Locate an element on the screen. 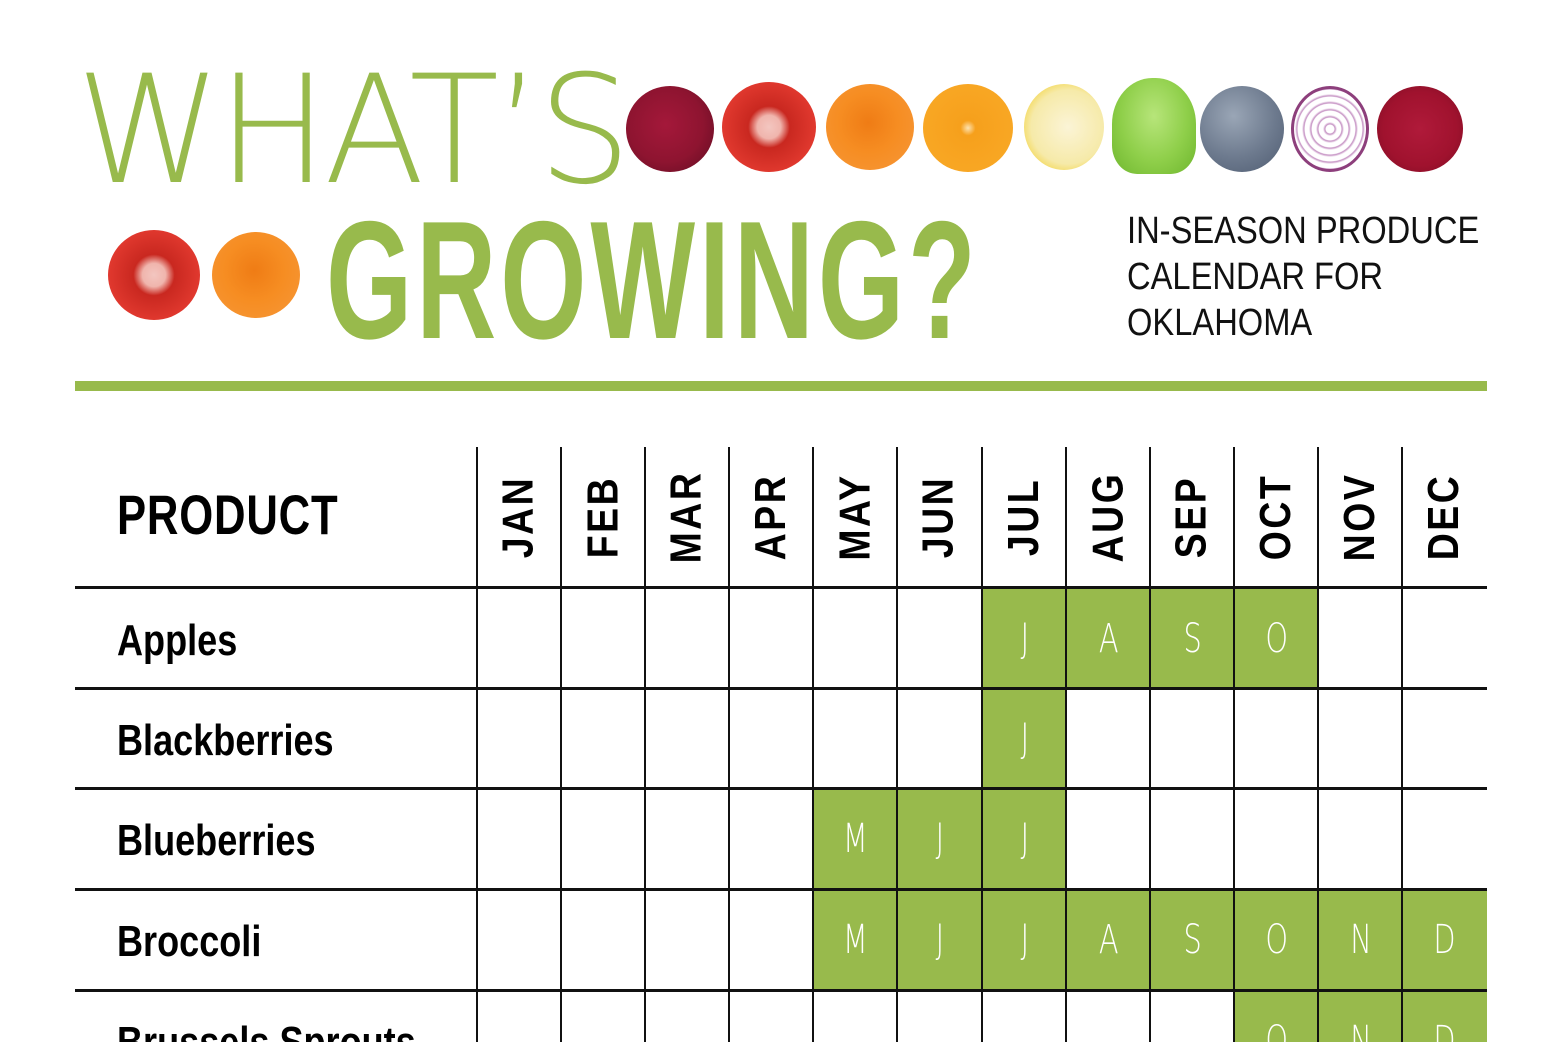  subtitle-line-3: OKLAHOMA is located at coordinates (1220, 323).